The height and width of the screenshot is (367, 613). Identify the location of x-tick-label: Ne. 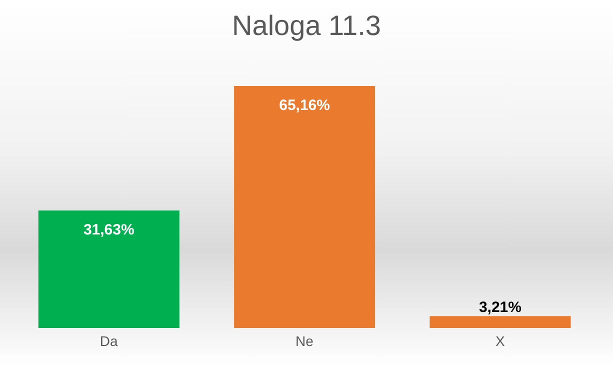
(305, 340).